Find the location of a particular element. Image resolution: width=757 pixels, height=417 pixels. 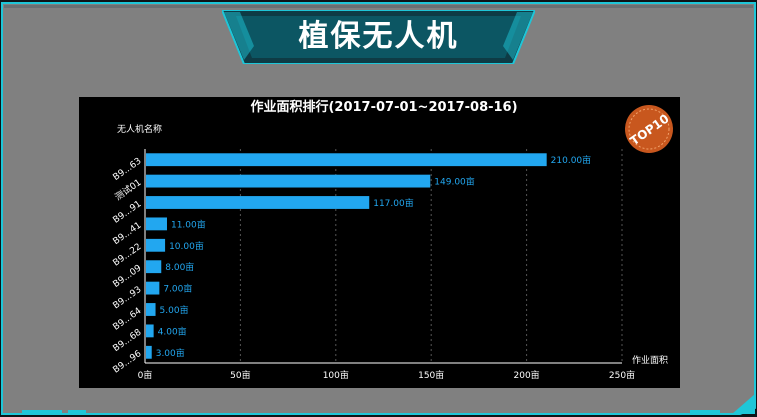

frame-inner-top-edge is located at coordinates (378, 6).